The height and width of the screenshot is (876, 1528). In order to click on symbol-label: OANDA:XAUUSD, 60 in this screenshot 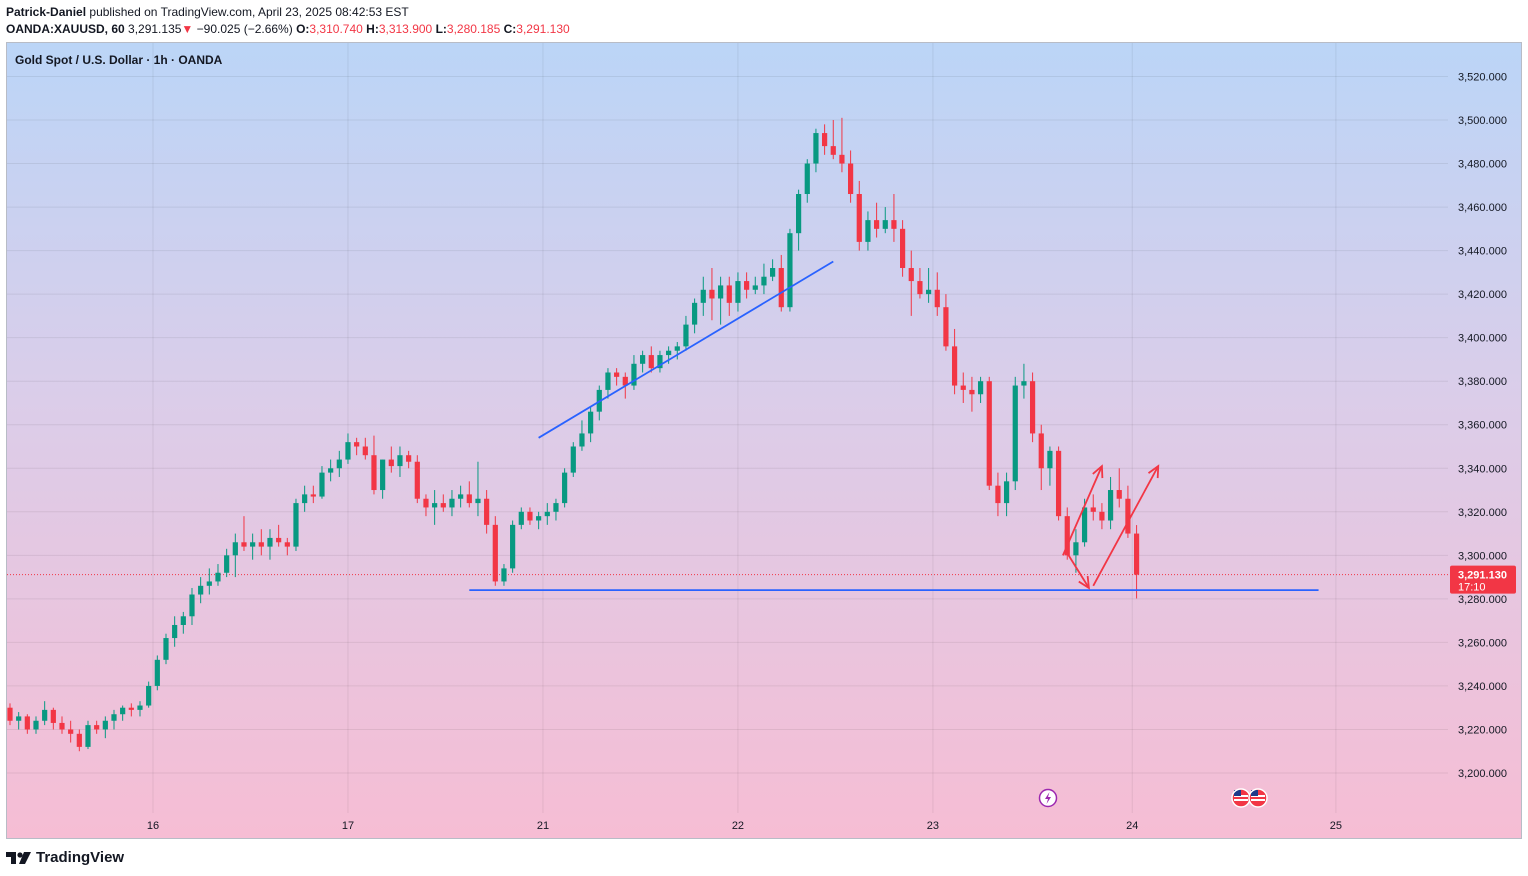, I will do `click(65, 29)`.